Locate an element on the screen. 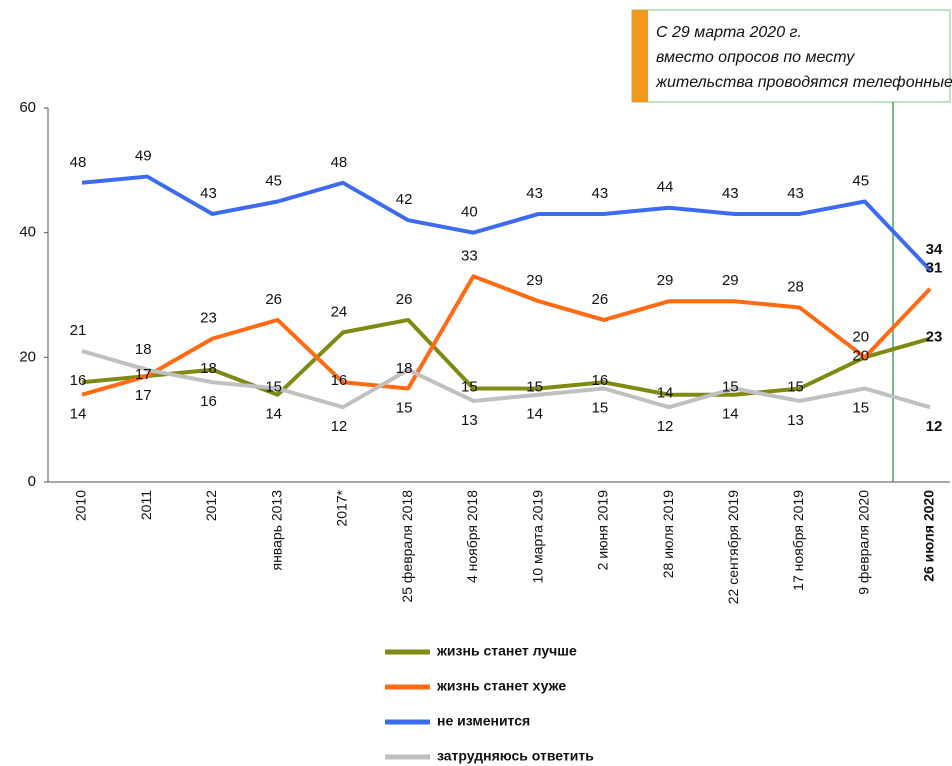 The width and height of the screenshot is (952, 766). x-tick-label: 4 ноября 2018 is located at coordinates (472, 536).